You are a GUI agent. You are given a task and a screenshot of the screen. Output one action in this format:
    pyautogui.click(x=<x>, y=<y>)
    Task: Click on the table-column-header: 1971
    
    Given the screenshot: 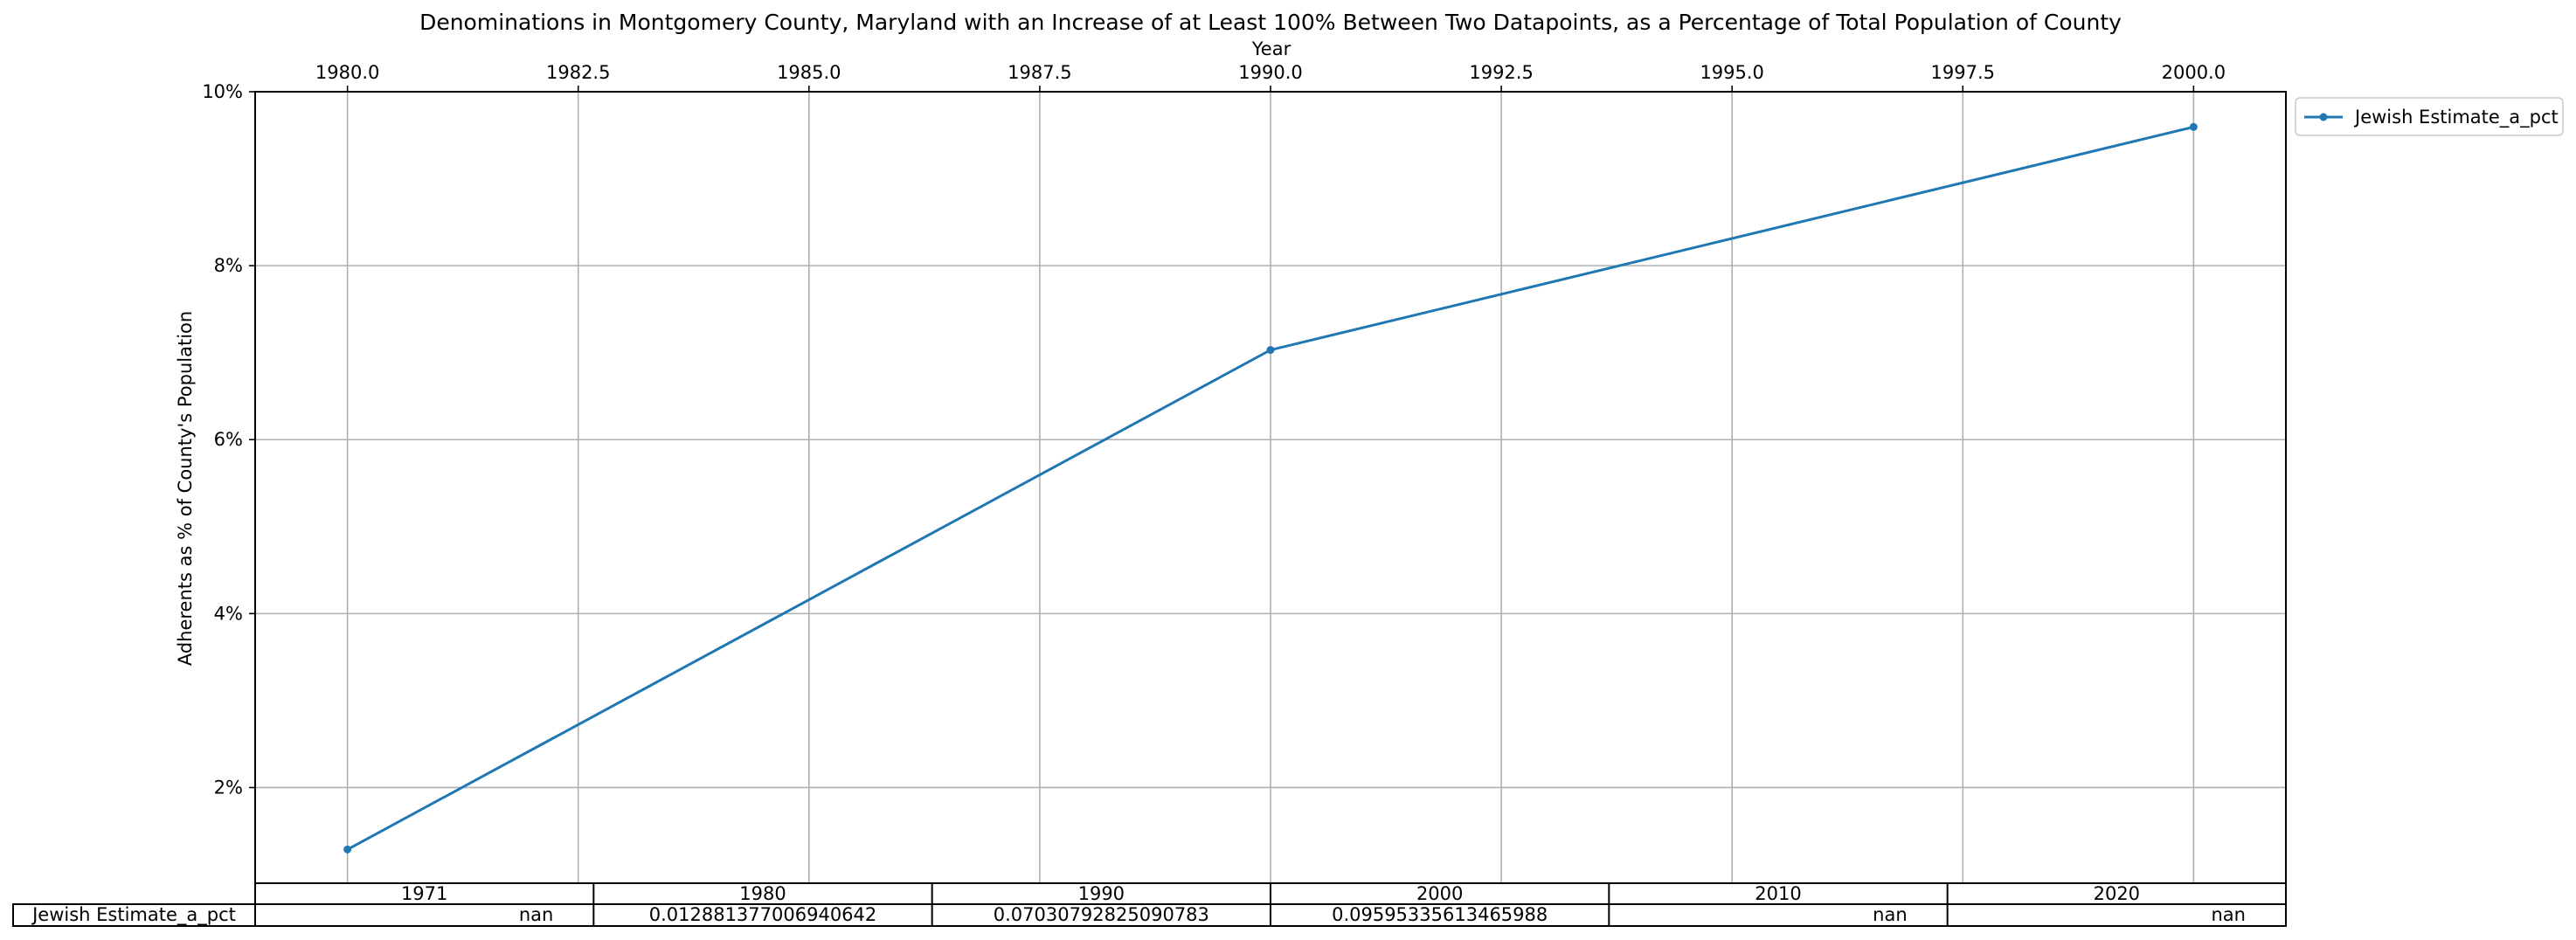 What is the action you would take?
    pyautogui.click(x=424, y=893)
    